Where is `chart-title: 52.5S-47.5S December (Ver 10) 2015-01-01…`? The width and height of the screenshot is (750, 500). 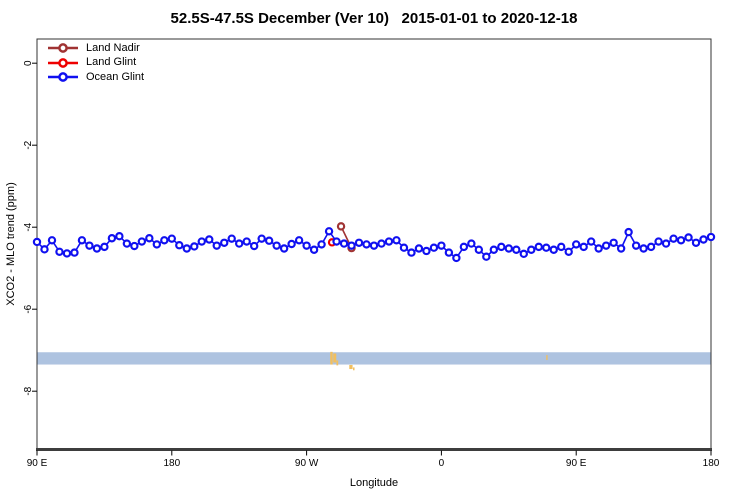
chart-title: 52.5S-47.5S December (Ver 10) 2015-01-01… is located at coordinates (374, 18).